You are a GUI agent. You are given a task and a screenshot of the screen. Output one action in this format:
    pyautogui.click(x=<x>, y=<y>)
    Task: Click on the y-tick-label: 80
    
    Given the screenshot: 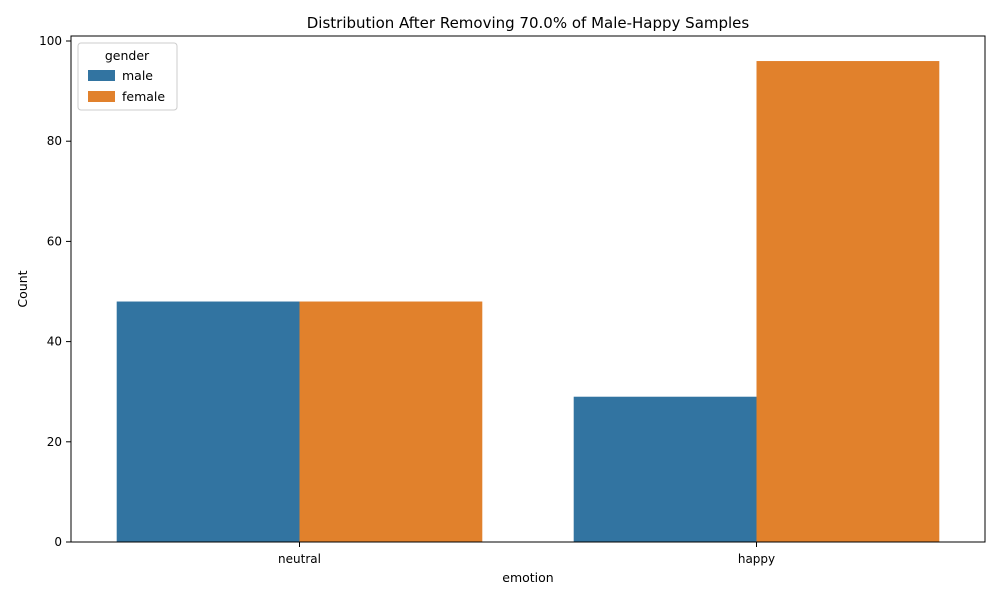 What is the action you would take?
    pyautogui.click(x=54, y=141)
    